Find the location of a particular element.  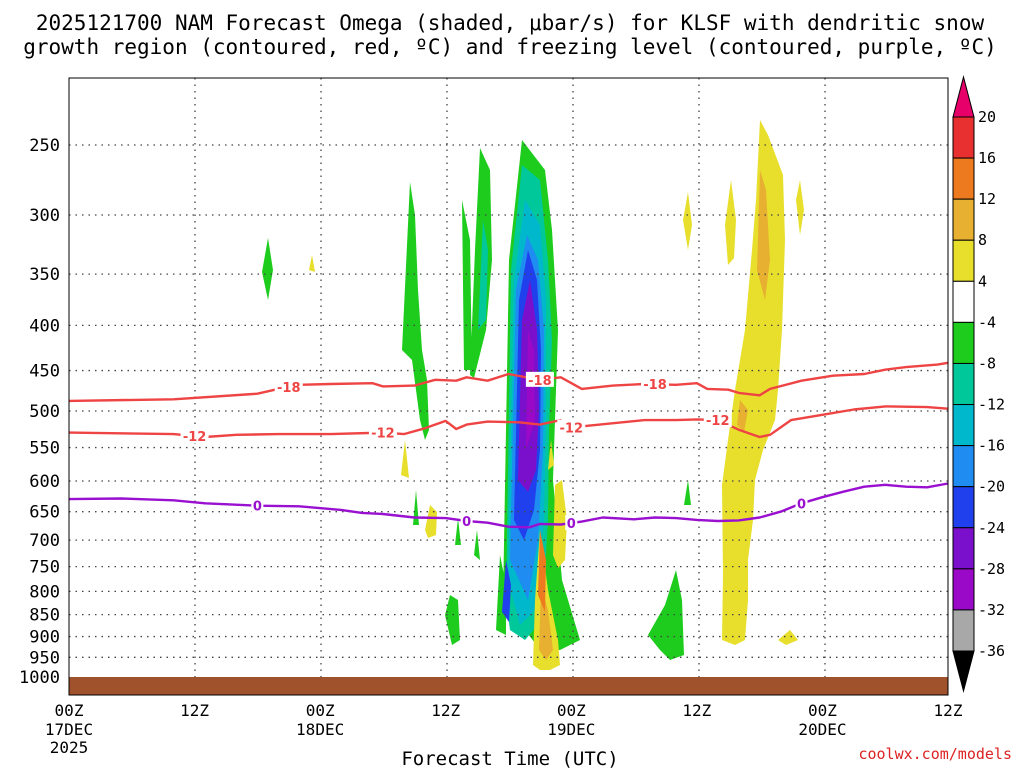

colorbar-tick-label: -24 is located at coordinates (991, 528).